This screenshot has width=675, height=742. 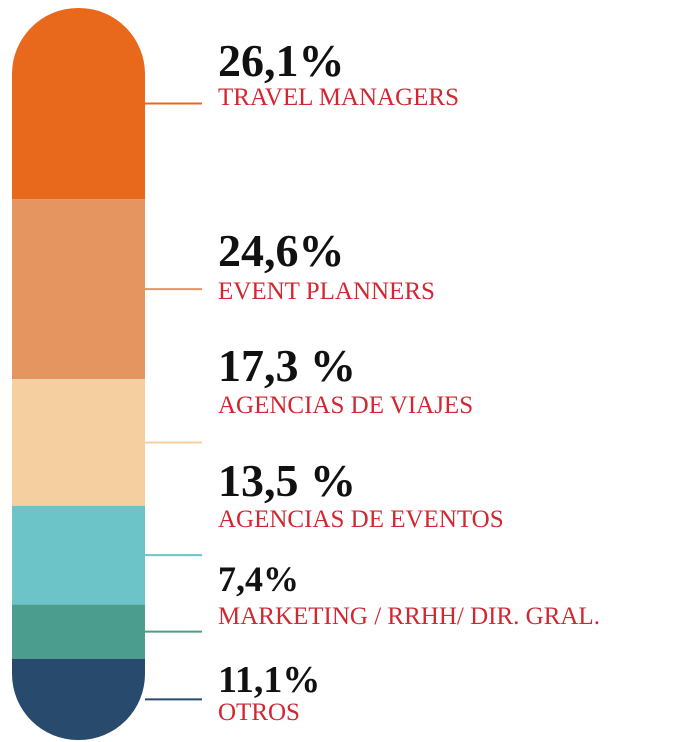 I want to click on category-label: AGENCIAS DE VIAJES, so click(x=345, y=405).